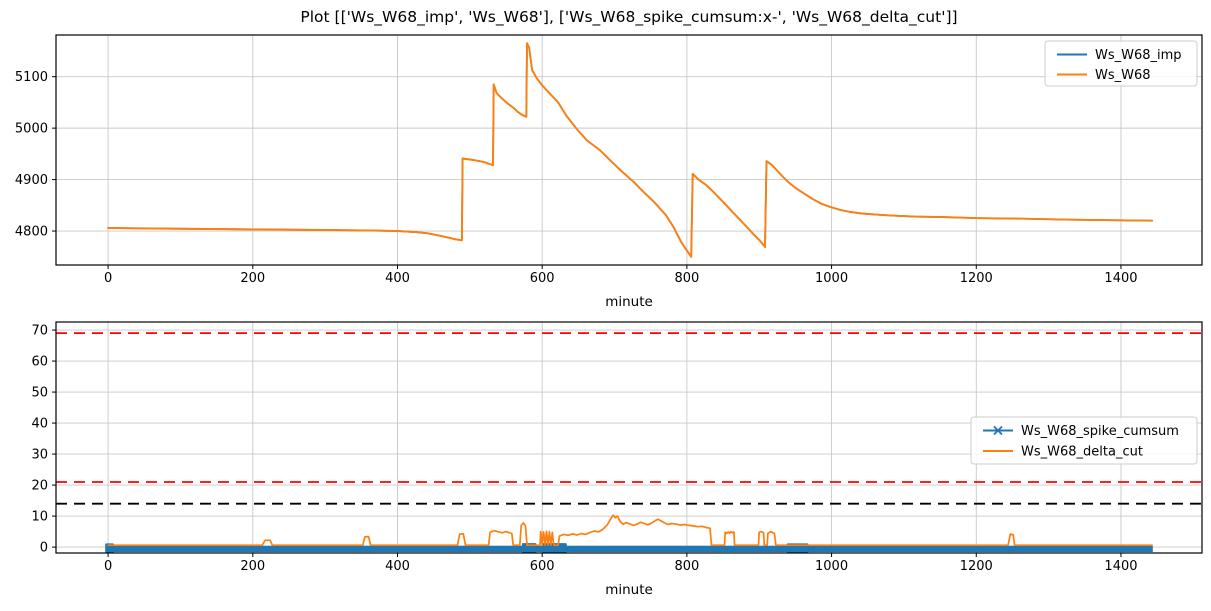  I want to click on series-Ws_W68_spike_cumsum, so click(629, 549).